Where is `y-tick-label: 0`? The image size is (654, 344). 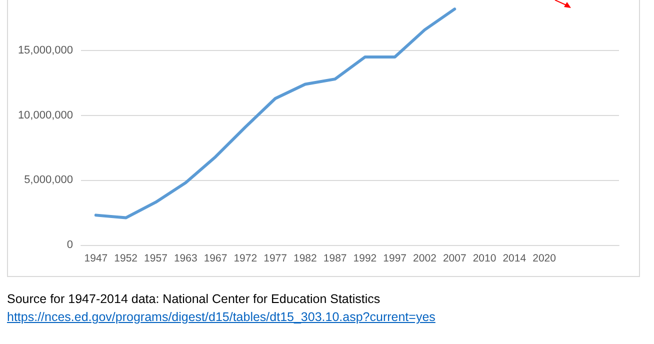
y-tick-label: 0 is located at coordinates (69, 245).